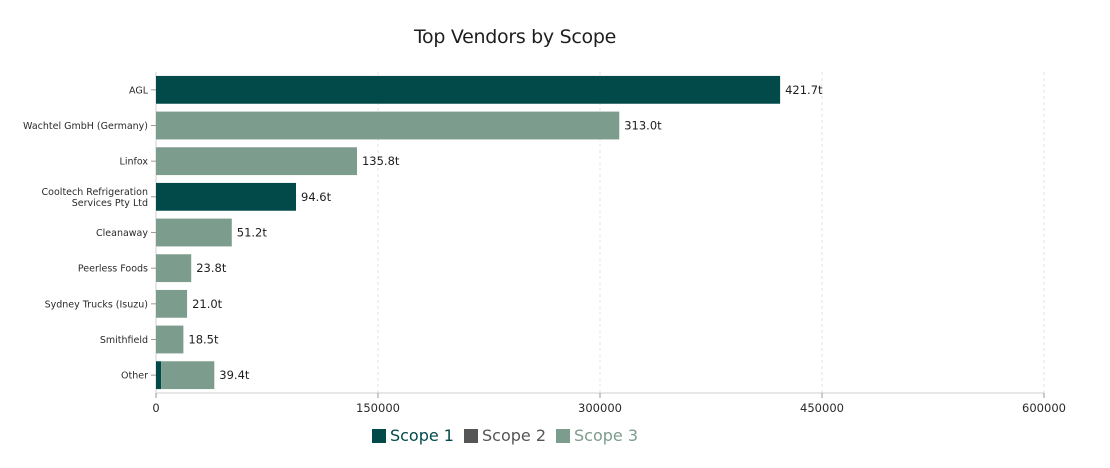 This screenshot has width=1110, height=468. What do you see at coordinates (124, 340) in the screenshot?
I see `category-label: Smithfield` at bounding box center [124, 340].